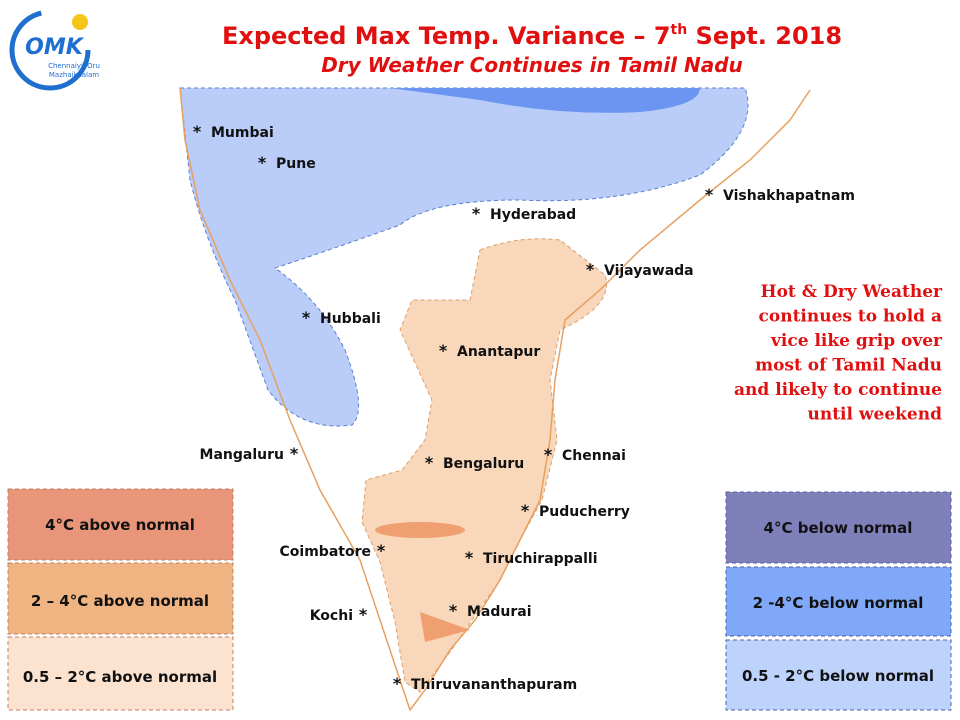 The image size is (960, 720). Describe the element at coordinates (242, 133) in the screenshot. I see `city-label: Mumbai` at that location.